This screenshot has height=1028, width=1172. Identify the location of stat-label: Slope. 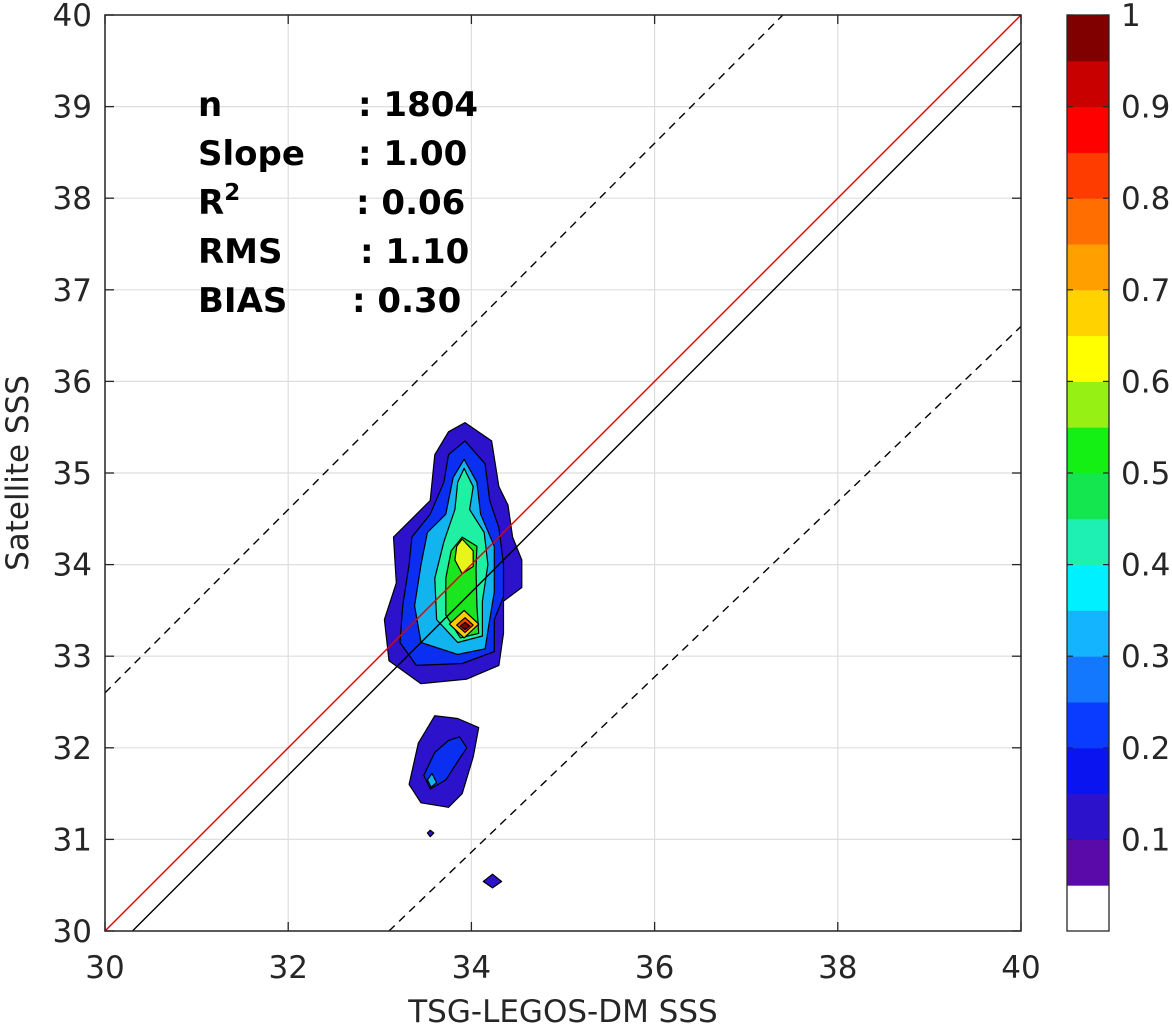
(251, 154).